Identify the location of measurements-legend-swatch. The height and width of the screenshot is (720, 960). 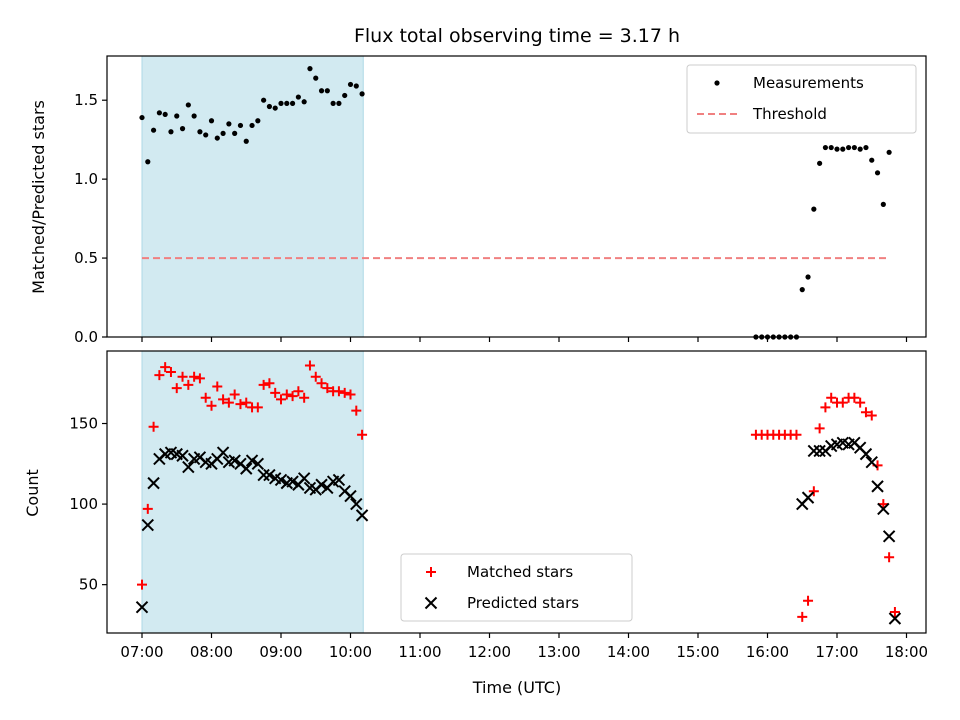
(717, 83).